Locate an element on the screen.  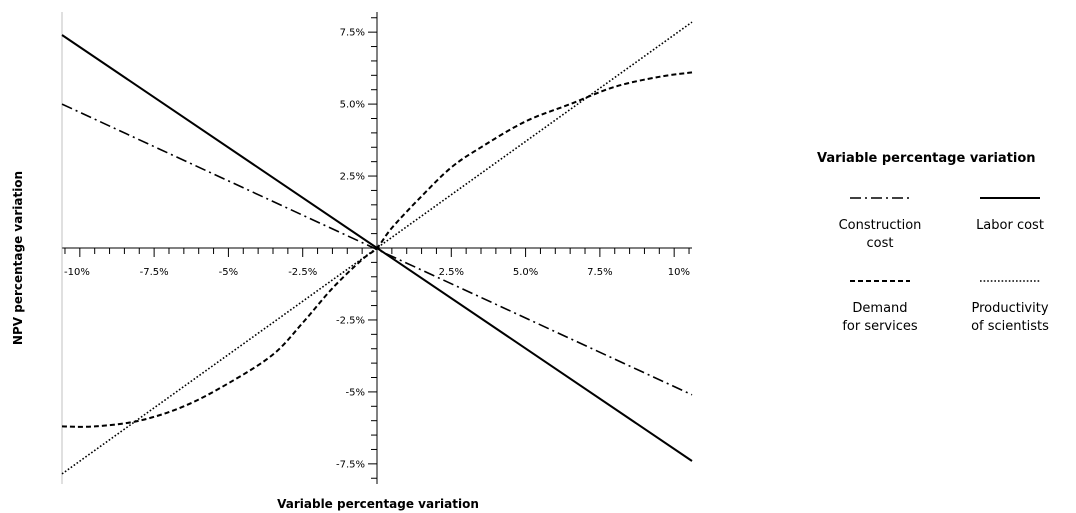
x-tick-label: 2.5% is located at coordinates (451, 272).